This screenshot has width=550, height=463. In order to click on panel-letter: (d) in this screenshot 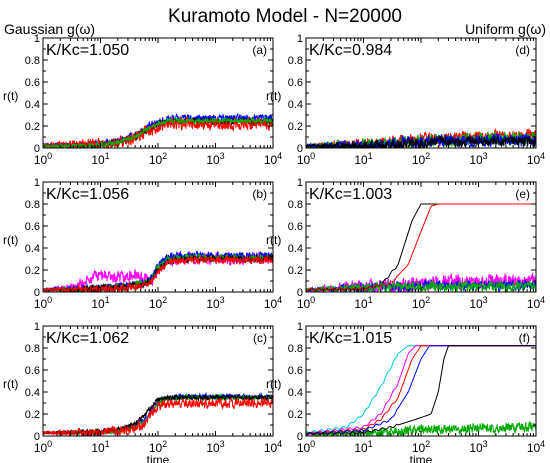, I will do `click(522, 50)`.